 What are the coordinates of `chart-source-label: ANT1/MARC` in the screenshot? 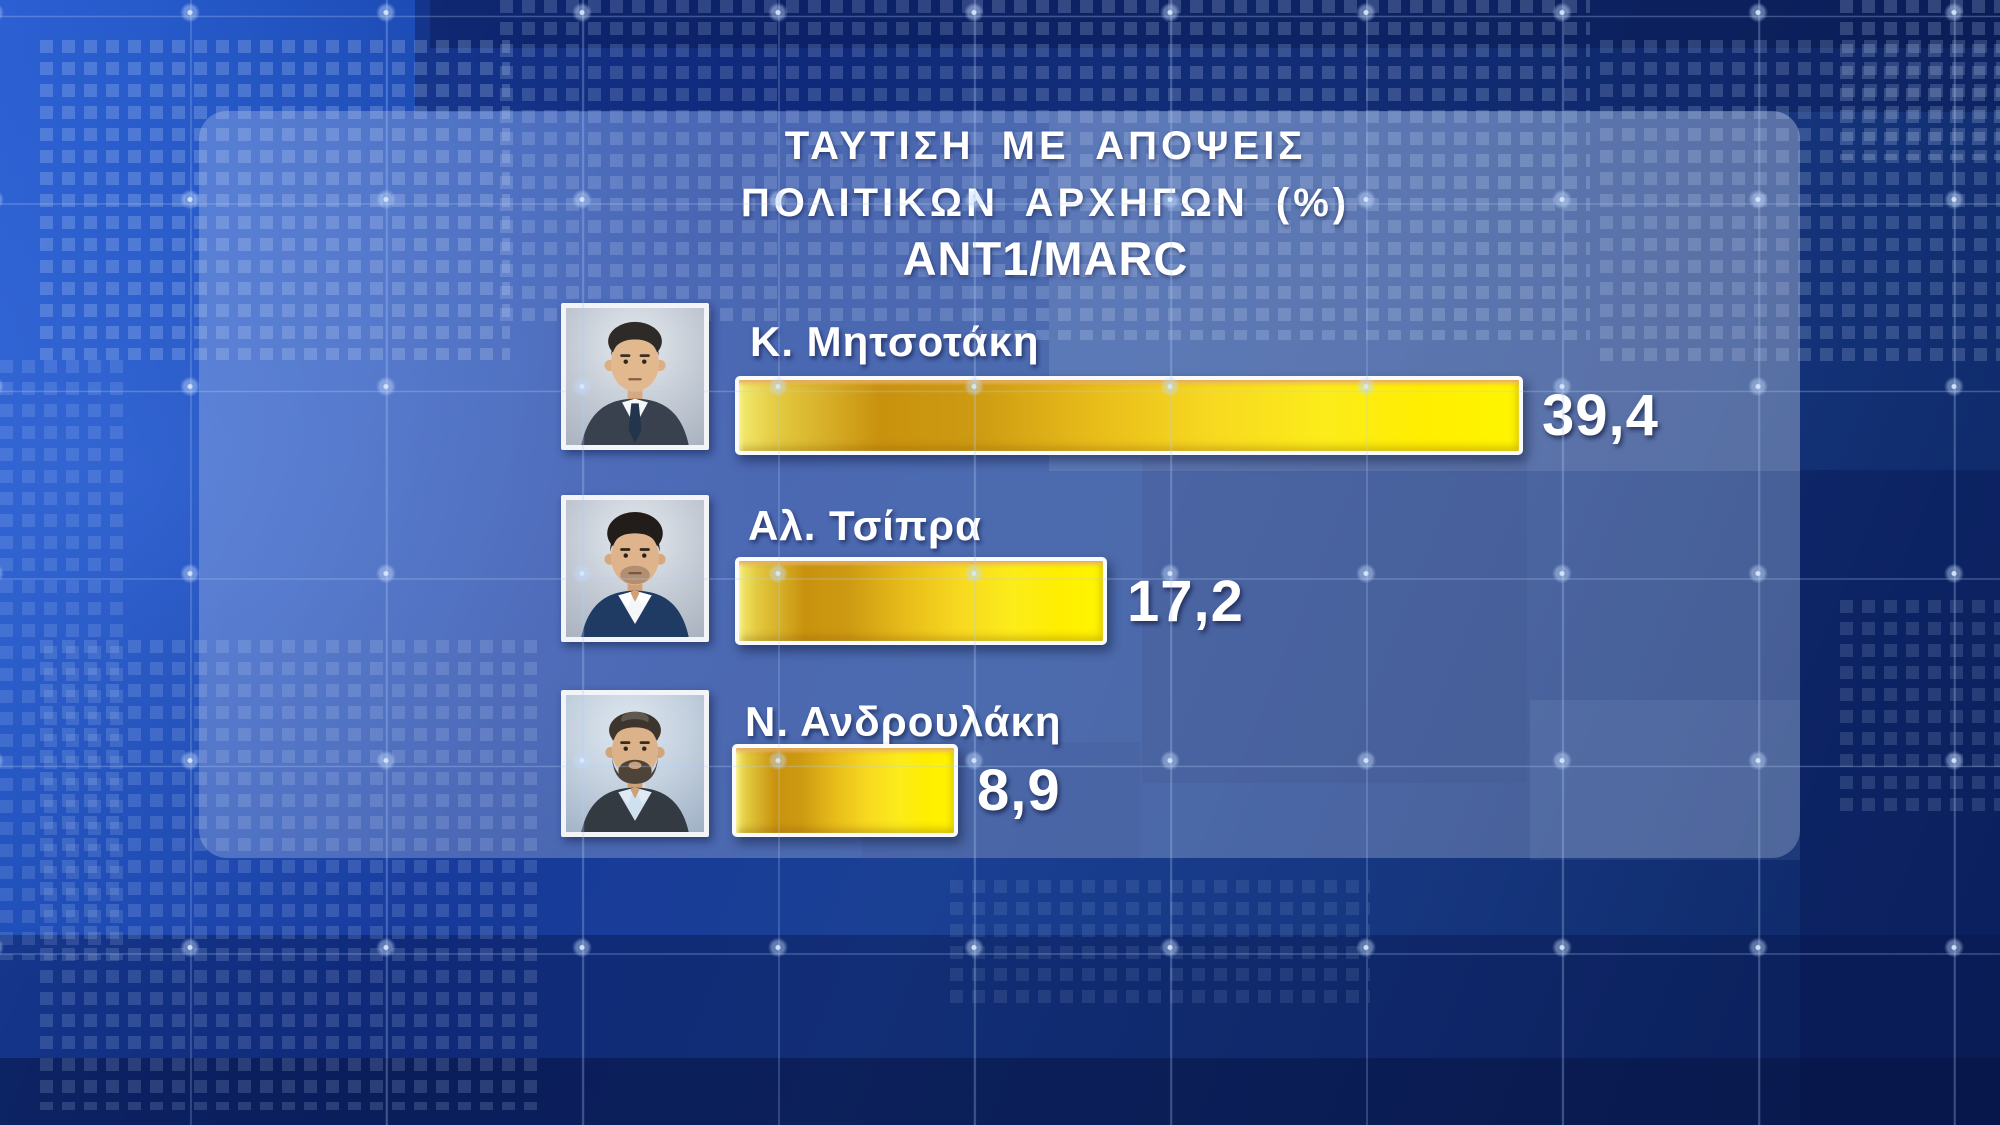 It's located at (1045, 258).